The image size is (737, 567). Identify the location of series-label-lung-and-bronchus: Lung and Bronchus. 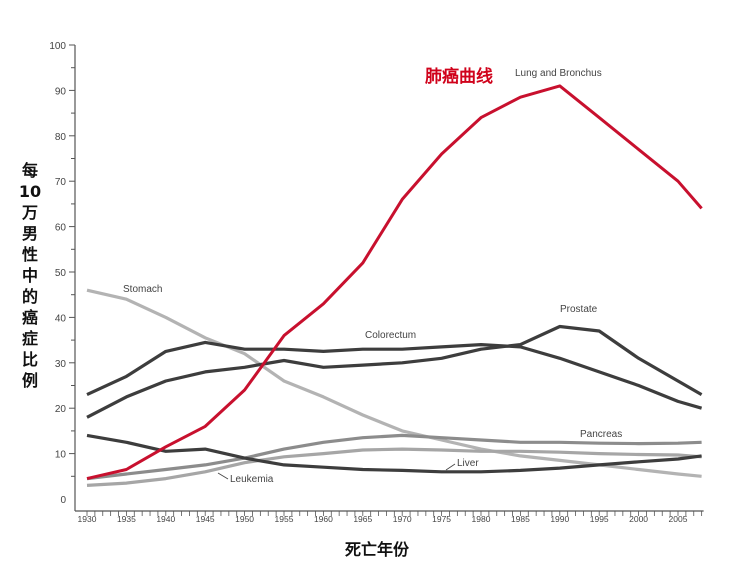
(558, 73).